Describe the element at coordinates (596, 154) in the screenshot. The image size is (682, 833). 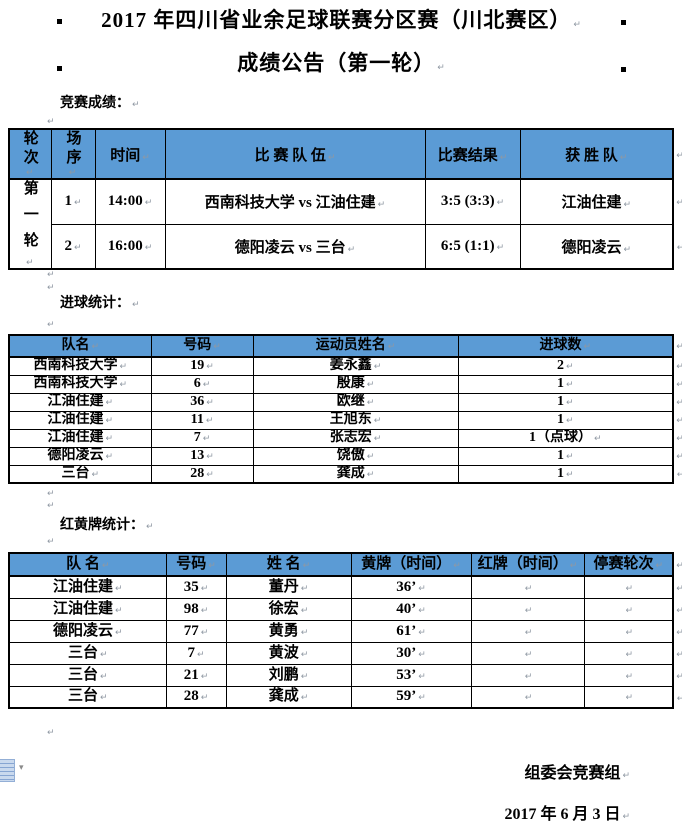
I see `col-header-winner: 获 胜 队 ↵` at that location.